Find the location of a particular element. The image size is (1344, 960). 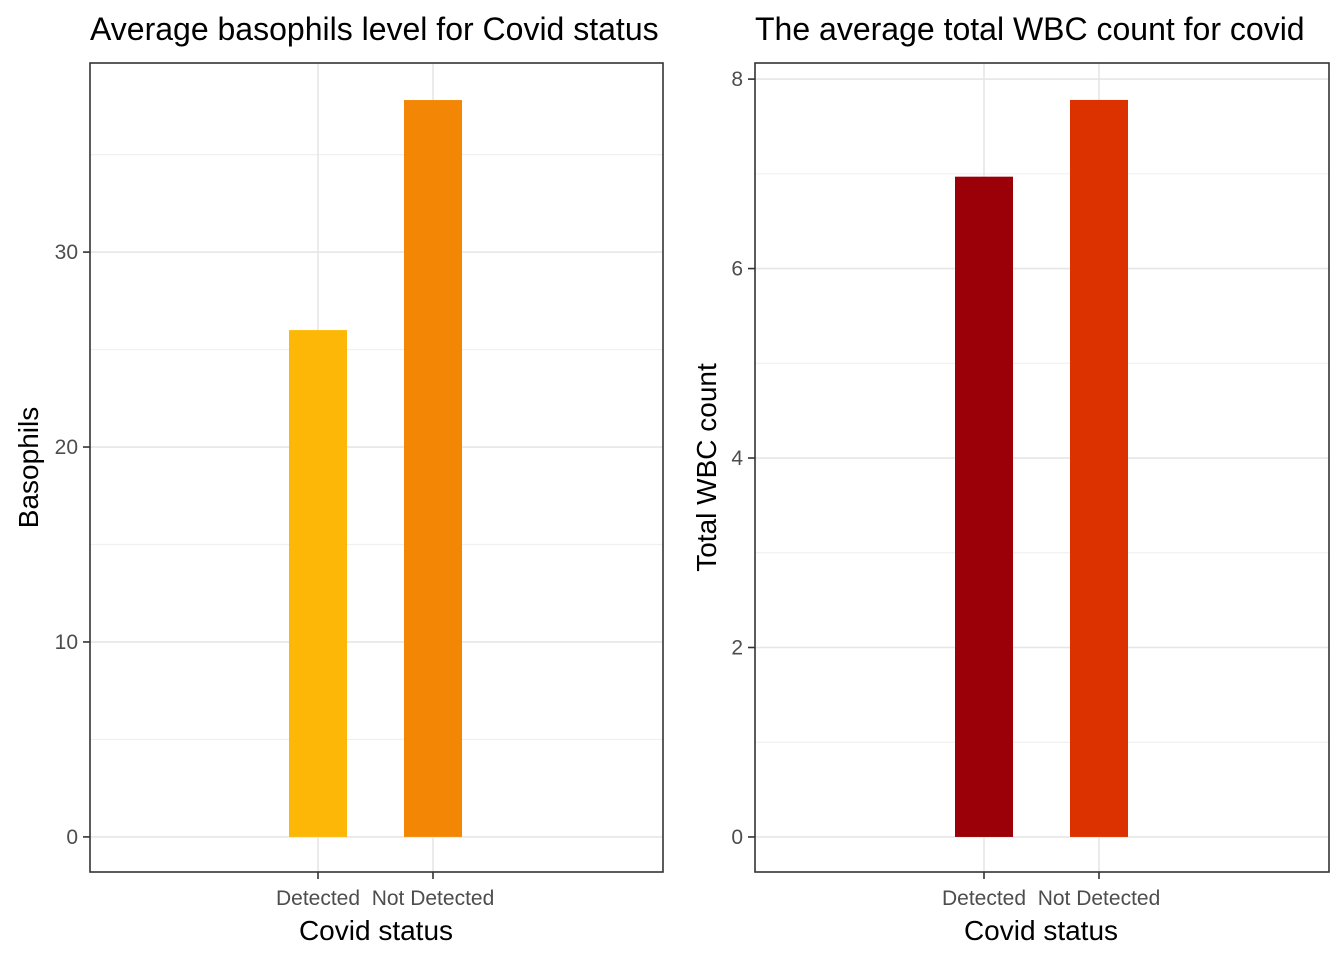

chart-title: The average total WBC count for covid is located at coordinates (1030, 29).